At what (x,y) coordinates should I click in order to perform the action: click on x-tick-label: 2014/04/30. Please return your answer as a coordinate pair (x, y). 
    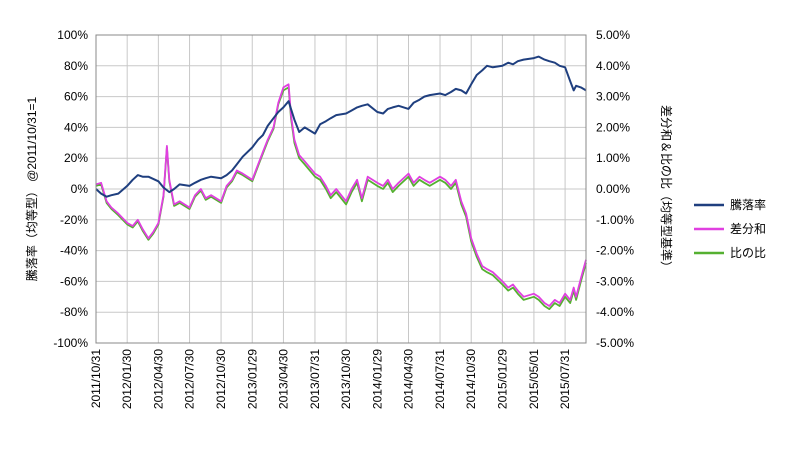
    Looking at the image, I should click on (409, 379).